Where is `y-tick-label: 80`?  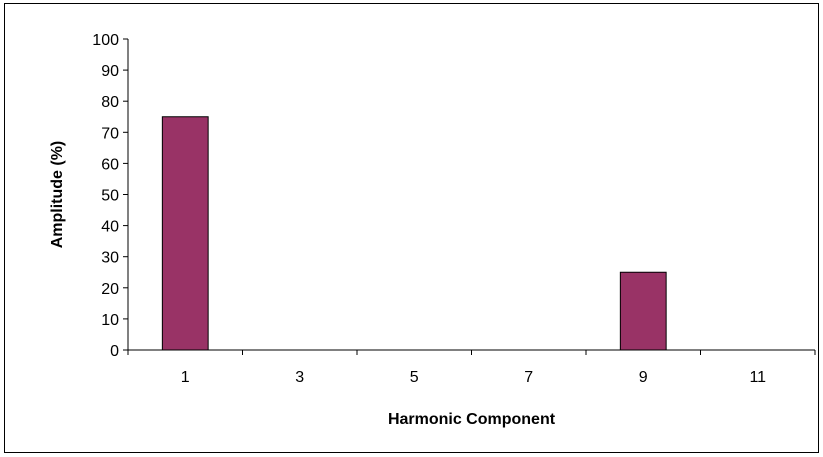
y-tick-label: 80 is located at coordinates (110, 102).